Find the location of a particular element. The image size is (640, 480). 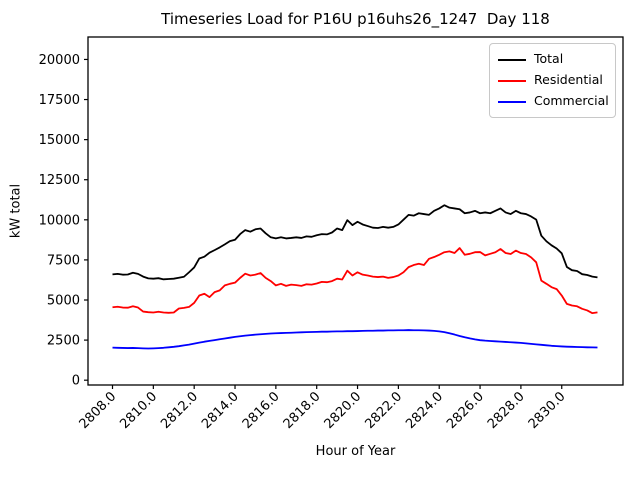

x-tick-label: 2808.0 is located at coordinates (98, 410).